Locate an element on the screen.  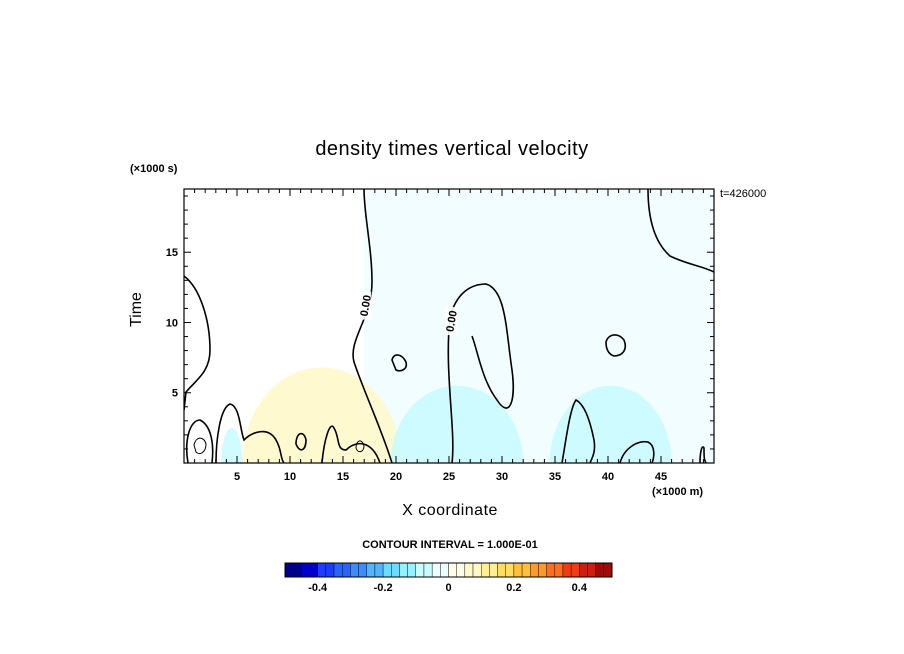
time-stamp: t=426000 is located at coordinates (743, 194).